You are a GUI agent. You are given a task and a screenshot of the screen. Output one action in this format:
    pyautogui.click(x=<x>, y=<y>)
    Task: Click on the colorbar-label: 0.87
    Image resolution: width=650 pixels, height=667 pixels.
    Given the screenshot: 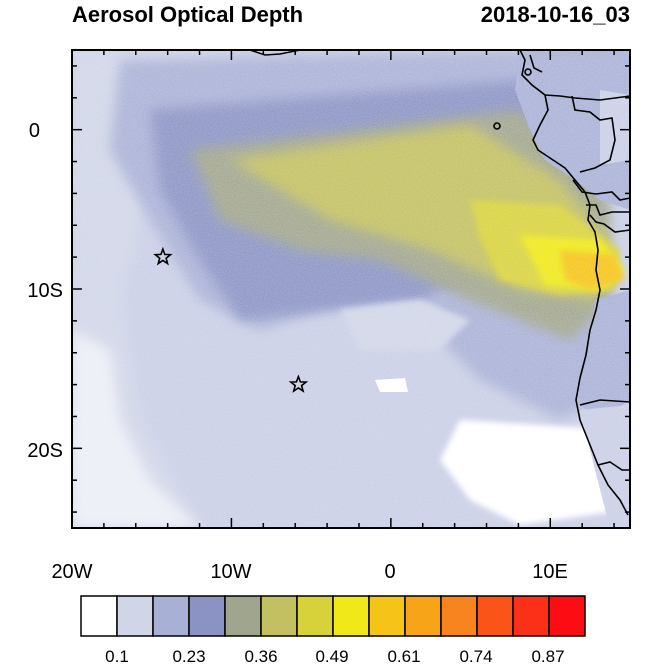 What is the action you would take?
    pyautogui.click(x=547, y=656)
    